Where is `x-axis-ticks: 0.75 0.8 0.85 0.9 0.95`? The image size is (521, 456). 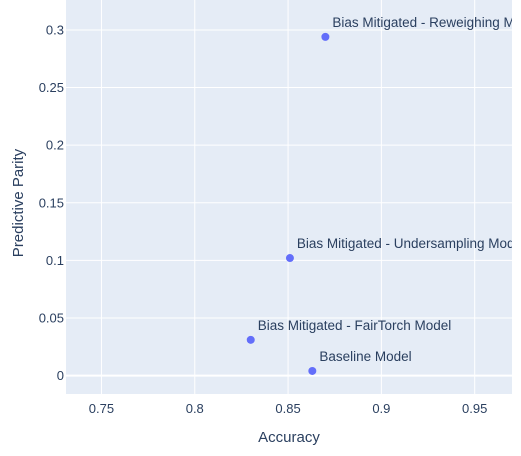
x-axis-ticks: 0.75 0.8 0.85 0.9 0.95 is located at coordinates (288, 408).